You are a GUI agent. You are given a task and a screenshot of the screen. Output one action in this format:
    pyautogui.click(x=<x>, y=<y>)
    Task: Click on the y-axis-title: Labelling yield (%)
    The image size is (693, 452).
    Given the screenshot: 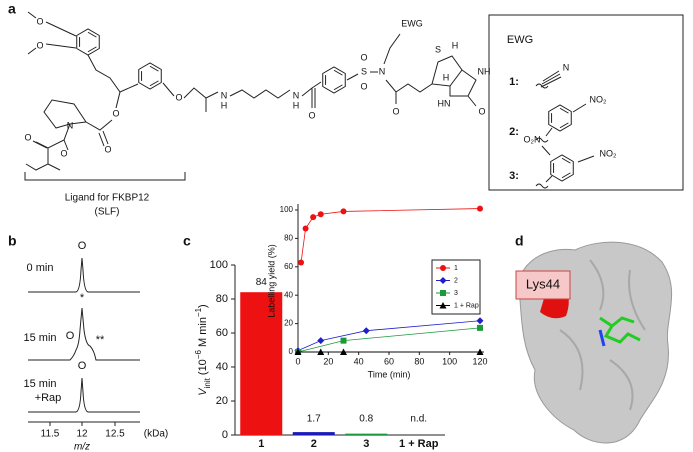 What is the action you would take?
    pyautogui.click(x=271, y=281)
    